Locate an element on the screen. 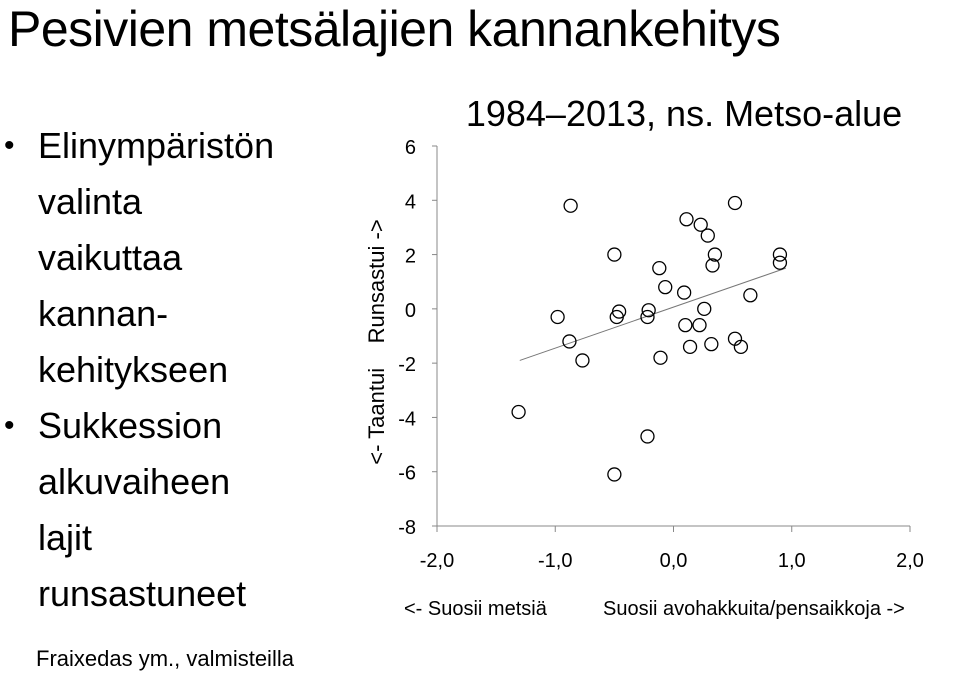  x-axis-label-left: <- Suosii metsiä is located at coordinates (476, 609).